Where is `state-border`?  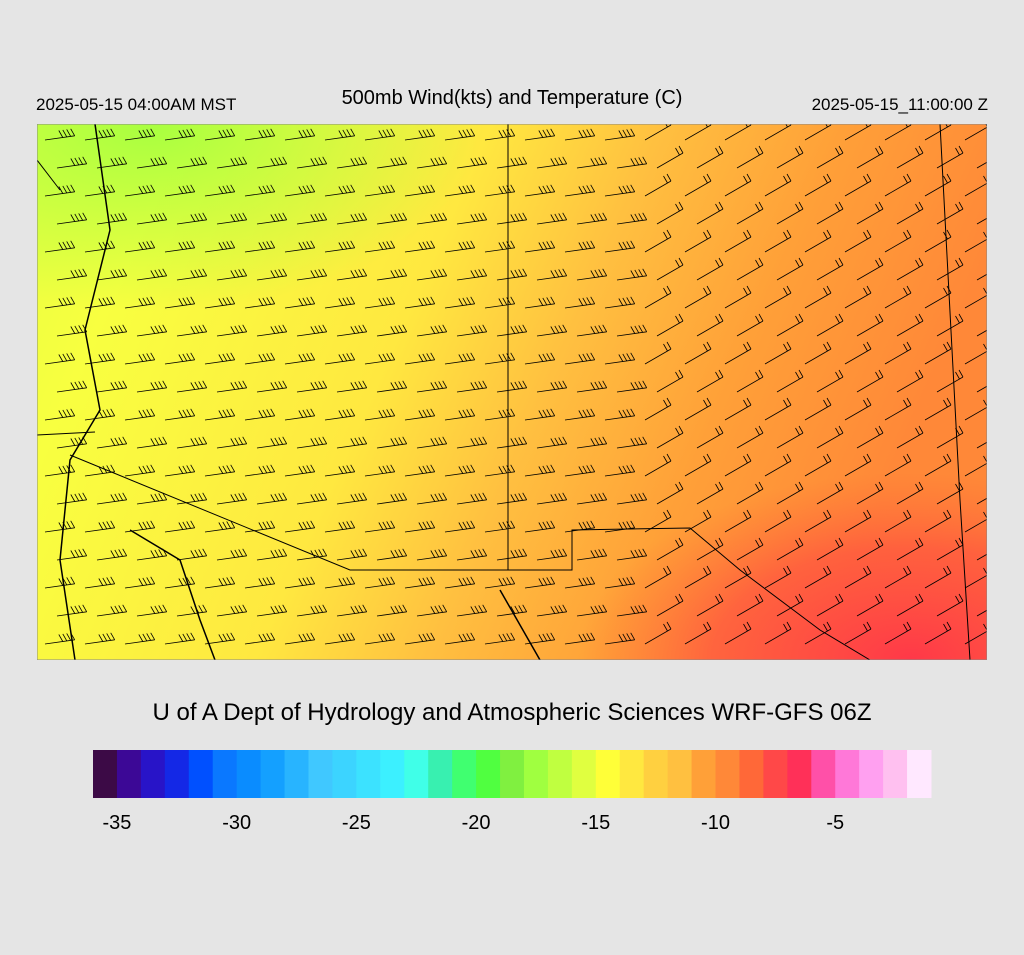 state-border is located at coordinates (49, 175).